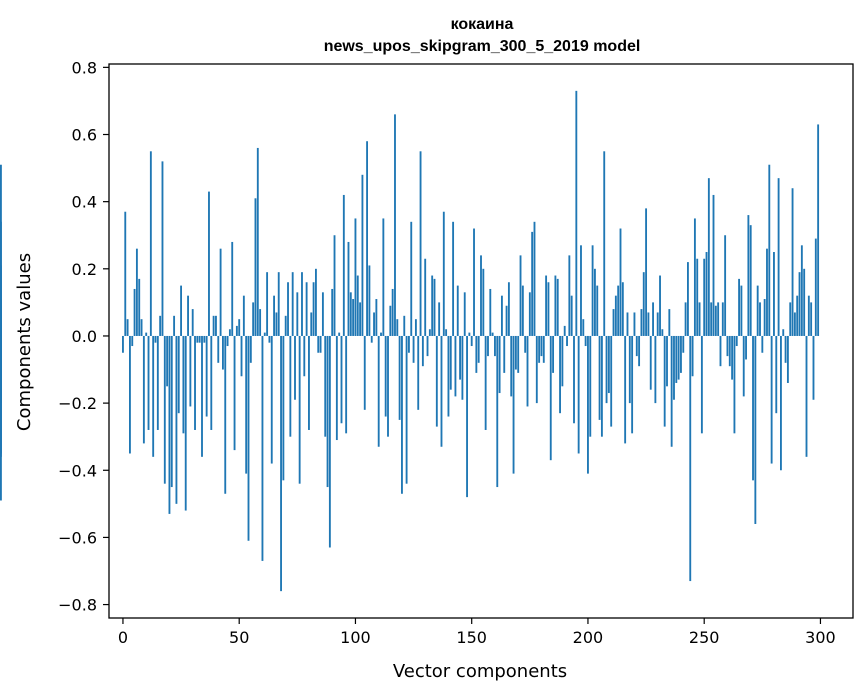 This screenshot has width=867, height=696. What do you see at coordinates (123, 637) in the screenshot?
I see `x-tick-label: 0` at bounding box center [123, 637].